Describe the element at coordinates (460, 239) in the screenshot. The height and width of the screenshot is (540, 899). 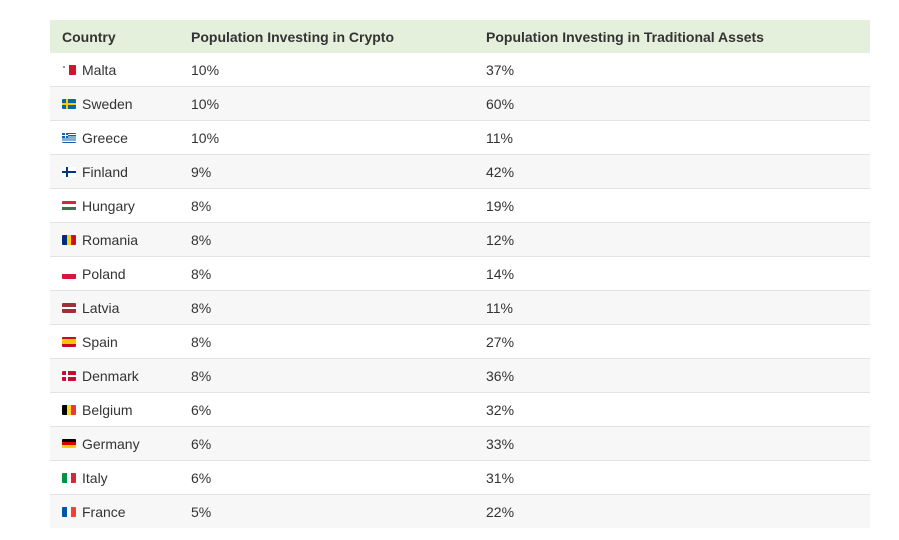
I see `table-row: Romania 8% 12%` at that location.